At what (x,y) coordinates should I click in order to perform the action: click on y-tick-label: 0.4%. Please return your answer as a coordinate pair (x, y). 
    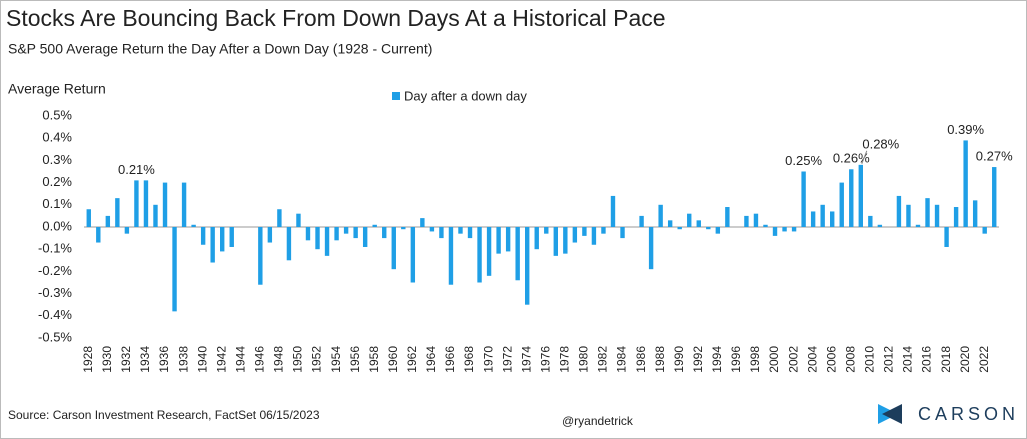
    Looking at the image, I should click on (57, 137).